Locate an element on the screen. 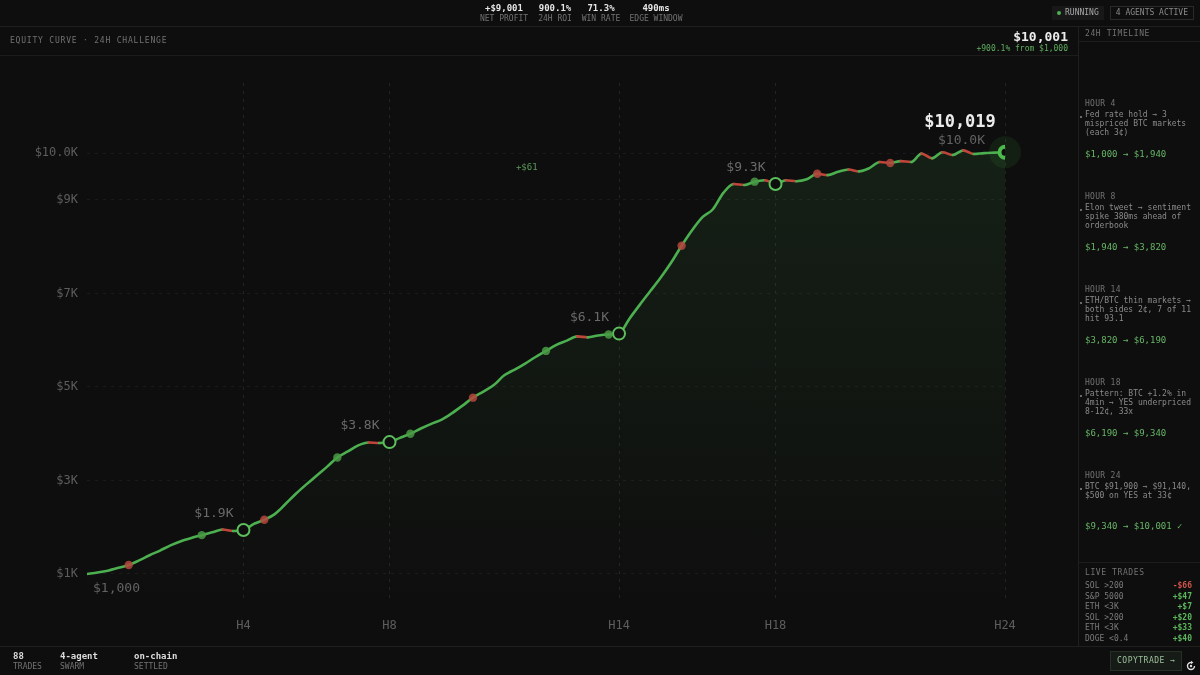  text: TRADES is located at coordinates (27, 667).